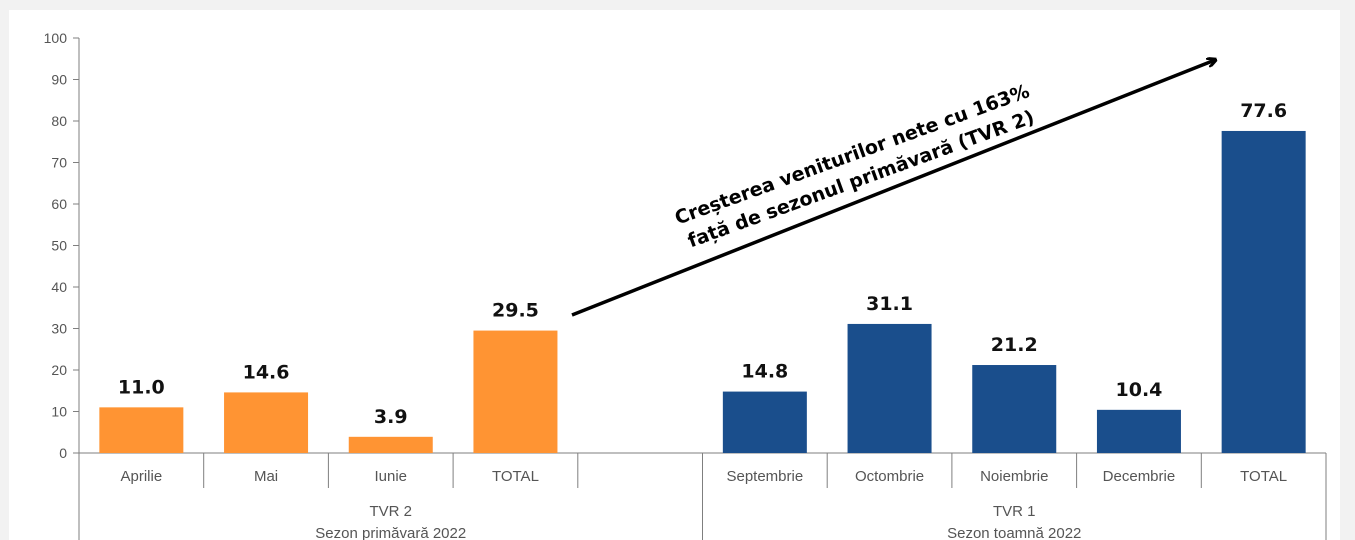  What do you see at coordinates (59, 204) in the screenshot?
I see `y-tick-label: 60` at bounding box center [59, 204].